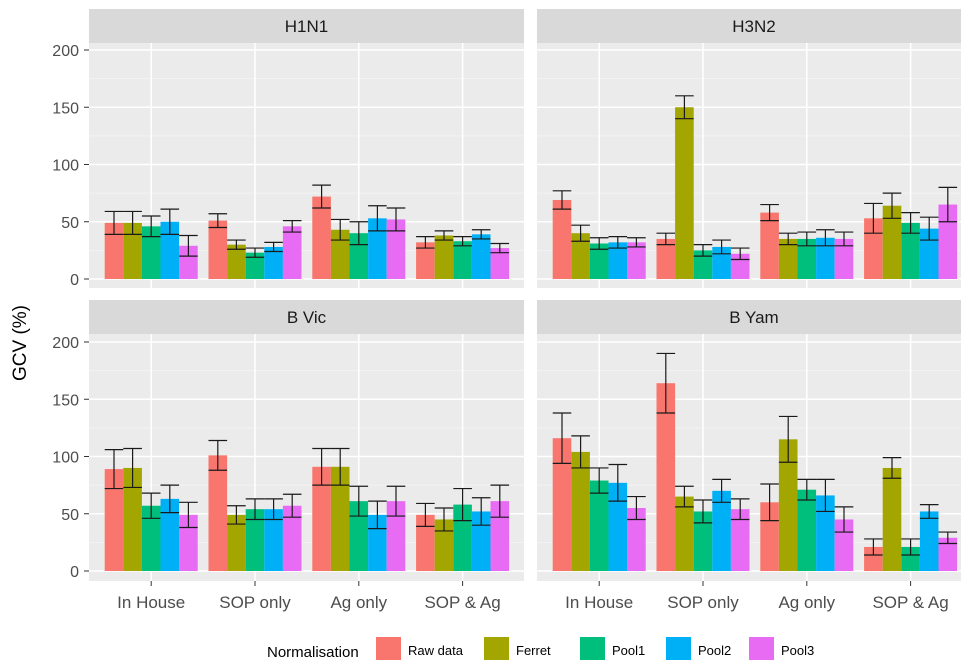 The width and height of the screenshot is (961, 660). What do you see at coordinates (612, 648) in the screenshot?
I see `legend-item-pool1: Pool1` at bounding box center [612, 648].